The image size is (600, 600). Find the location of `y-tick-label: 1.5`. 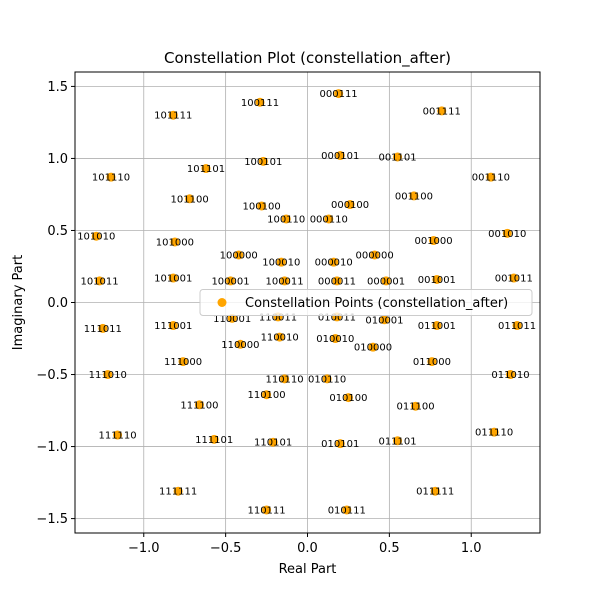

y-tick-label: 1.5 is located at coordinates (57, 87).